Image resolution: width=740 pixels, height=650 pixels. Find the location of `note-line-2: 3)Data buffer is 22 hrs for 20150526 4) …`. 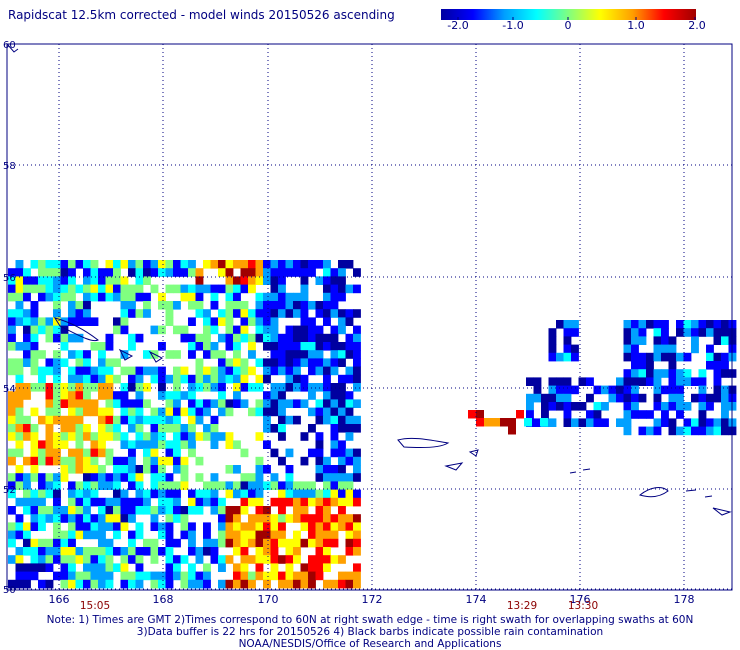

note-line-2: 3)Data buffer is 22 hrs for 20150526 4) … is located at coordinates (370, 632).